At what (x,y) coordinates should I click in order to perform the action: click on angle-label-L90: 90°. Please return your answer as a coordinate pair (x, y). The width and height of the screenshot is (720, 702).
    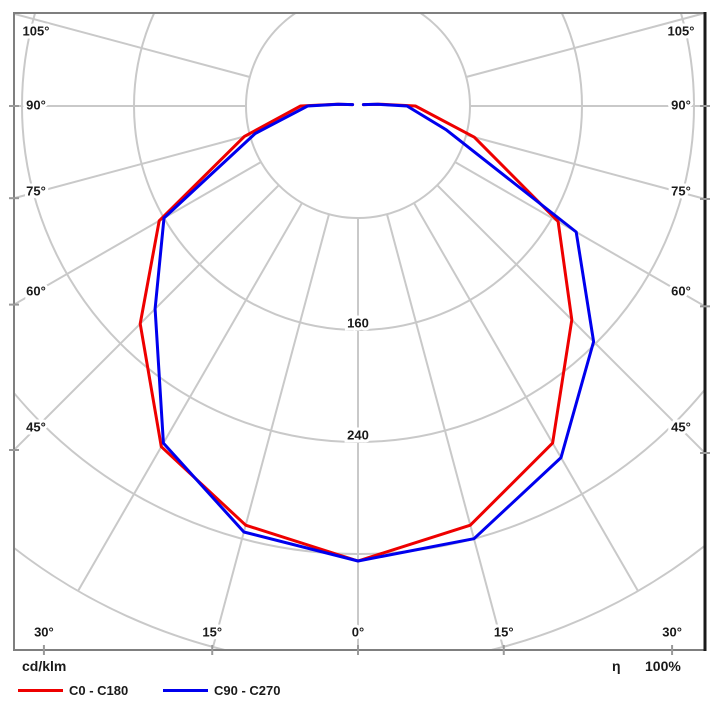
    Looking at the image, I should click on (36, 104).